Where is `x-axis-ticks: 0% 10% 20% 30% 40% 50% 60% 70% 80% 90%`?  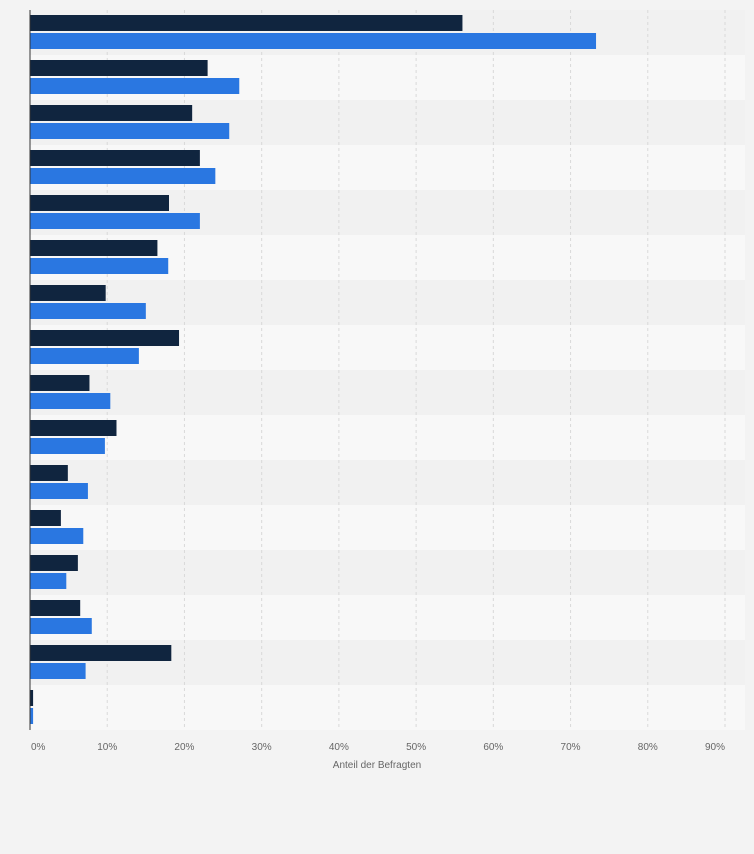 x-axis-ticks: 0% 10% 20% 30% 40% 50% 60% 70% 80% 90% is located at coordinates (378, 747).